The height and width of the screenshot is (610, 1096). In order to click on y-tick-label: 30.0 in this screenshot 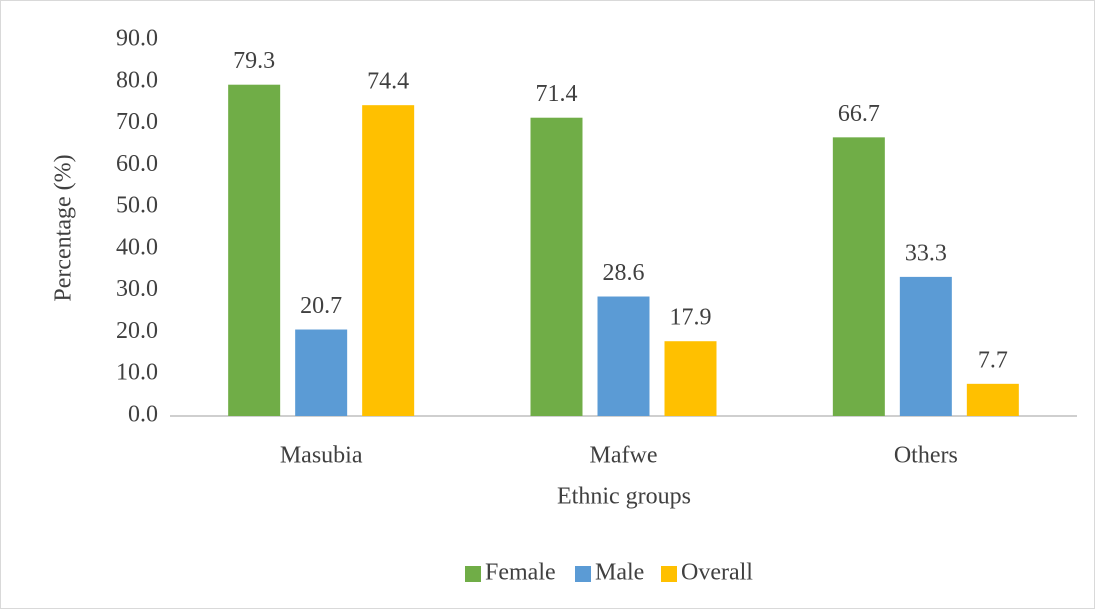, I will do `click(137, 289)`.